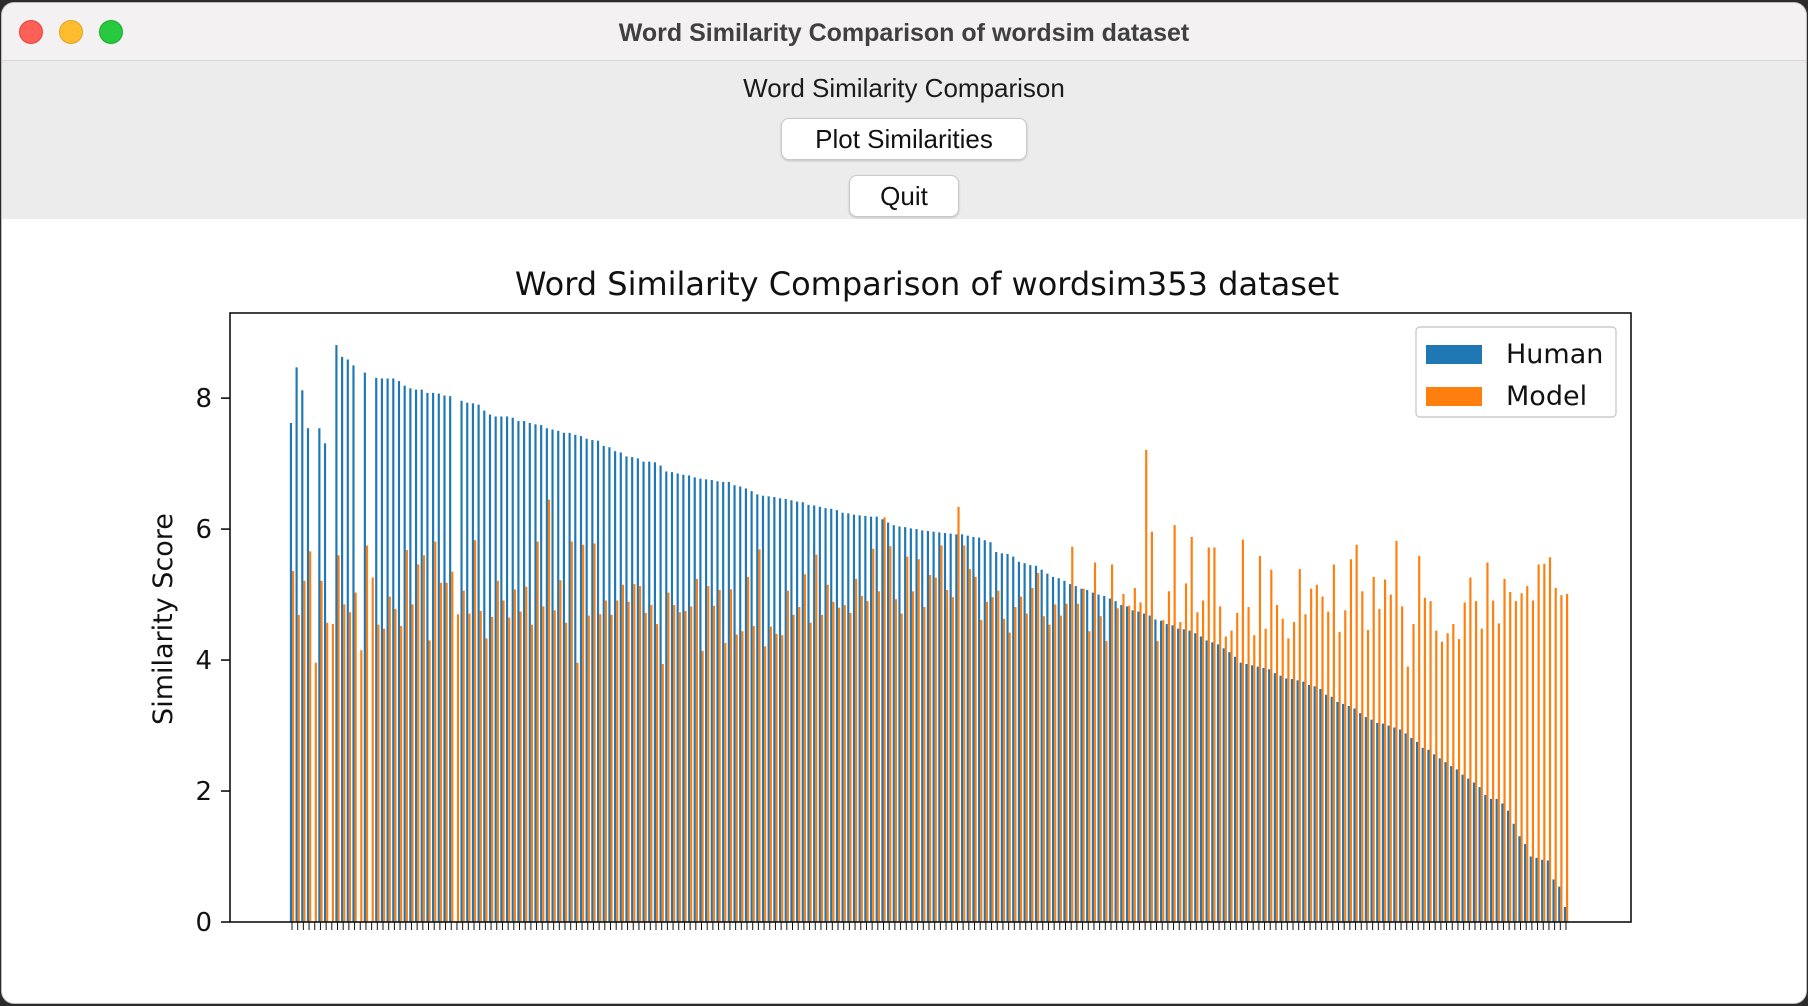  What do you see at coordinates (1454, 354) in the screenshot?
I see `legend-swatch-human` at bounding box center [1454, 354].